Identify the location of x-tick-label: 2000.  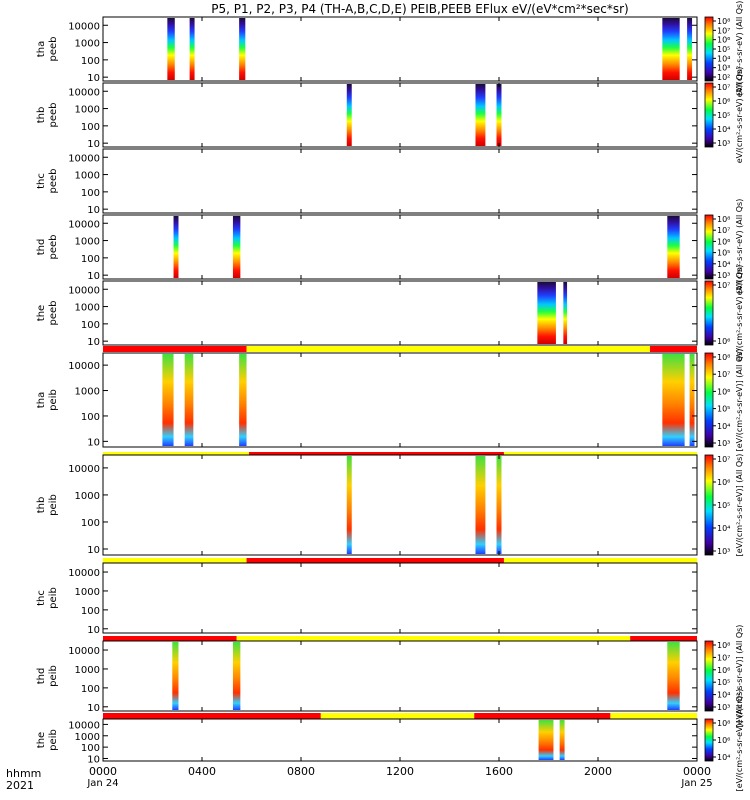
(598, 771).